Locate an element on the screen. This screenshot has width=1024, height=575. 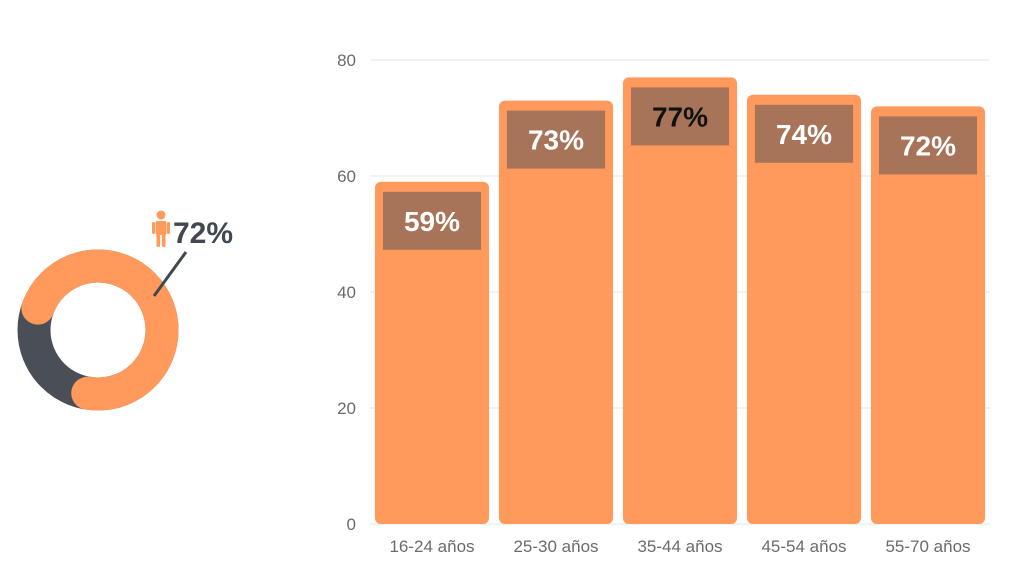
y-tick-label: 20 is located at coordinates (346, 408).